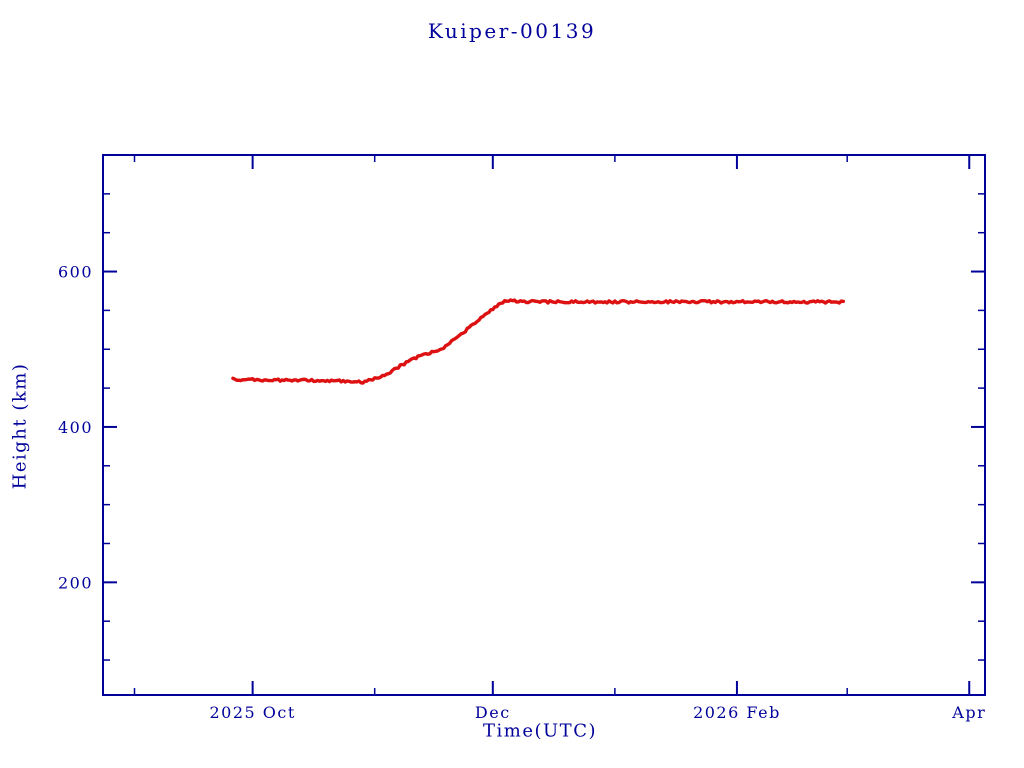  What do you see at coordinates (75, 427) in the screenshot?
I see `y-tick-label: 400` at bounding box center [75, 427].